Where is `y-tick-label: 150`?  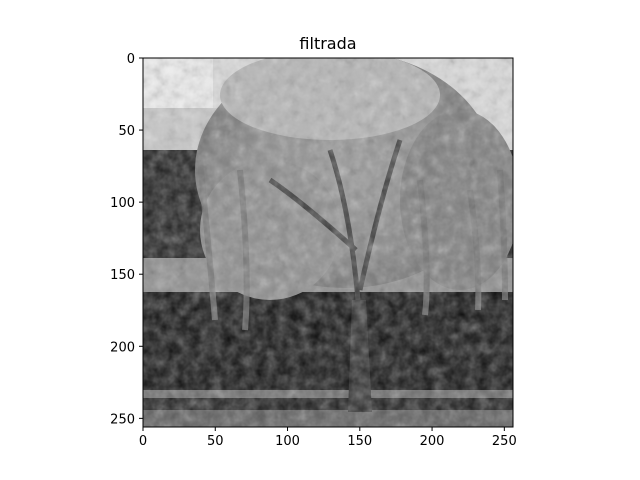
y-tick-label: 150 is located at coordinates (122, 275).